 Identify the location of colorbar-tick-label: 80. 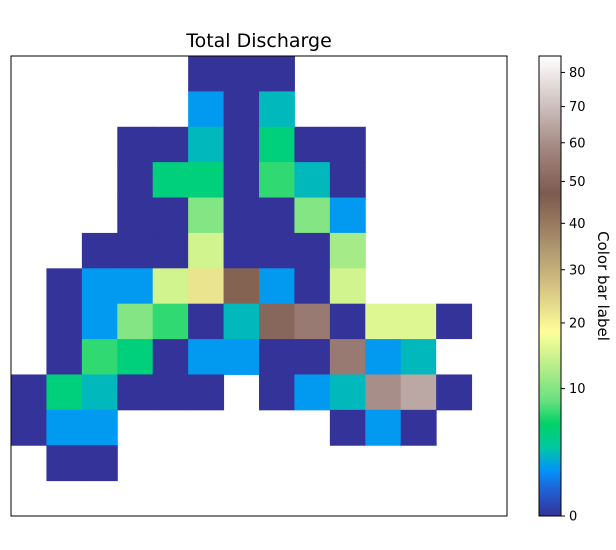
(577, 73).